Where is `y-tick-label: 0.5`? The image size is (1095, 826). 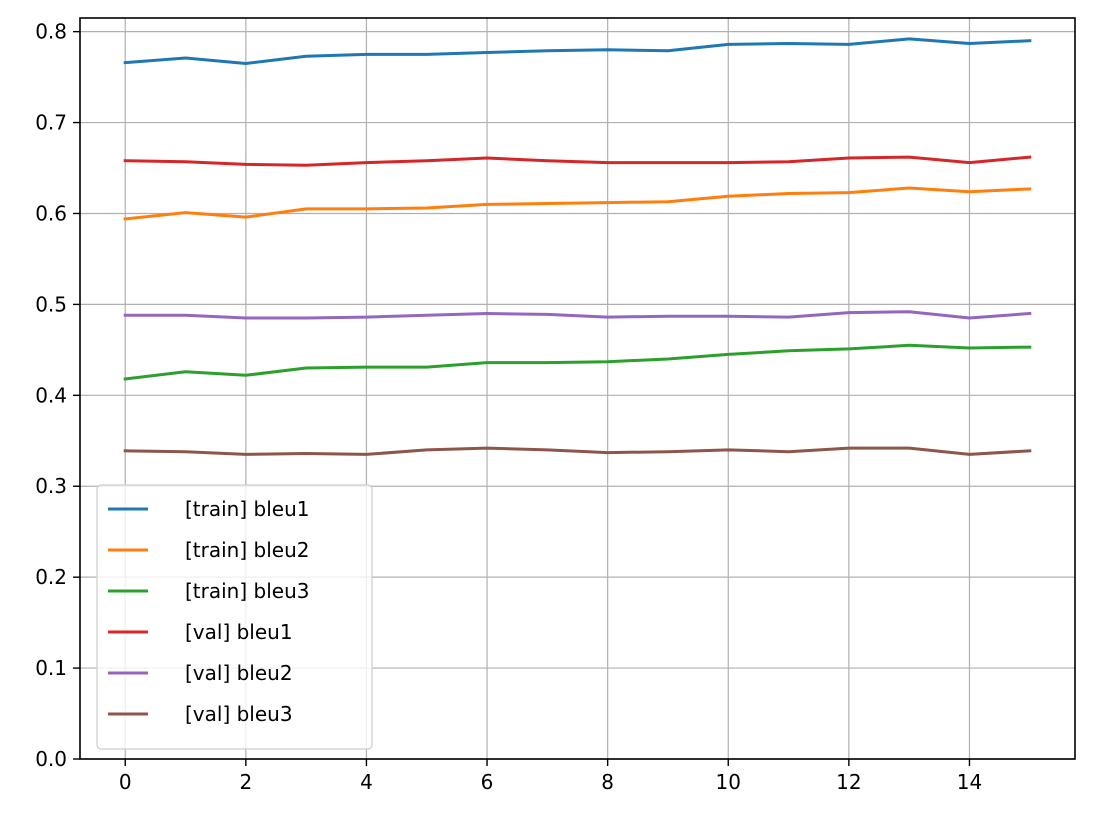 y-tick-label: 0.5 is located at coordinates (51, 304).